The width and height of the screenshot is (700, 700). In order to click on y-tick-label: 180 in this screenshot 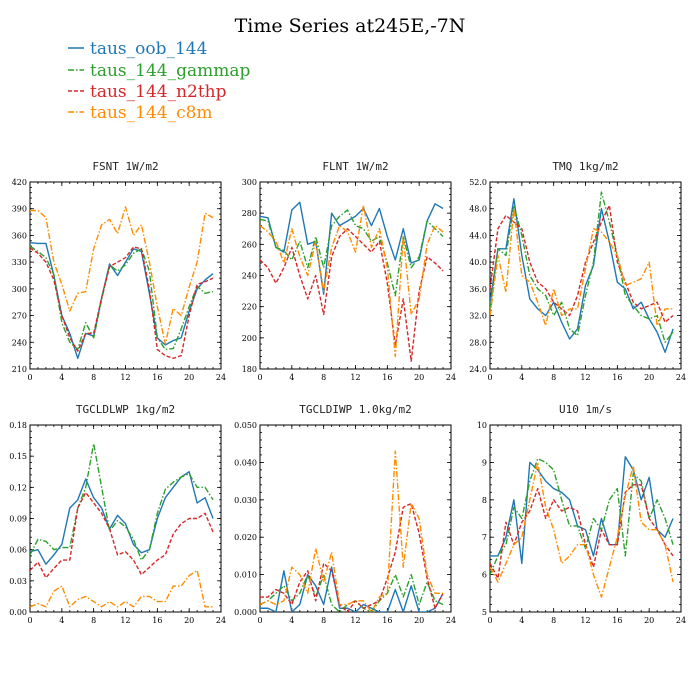, I will do `click(249, 369)`.